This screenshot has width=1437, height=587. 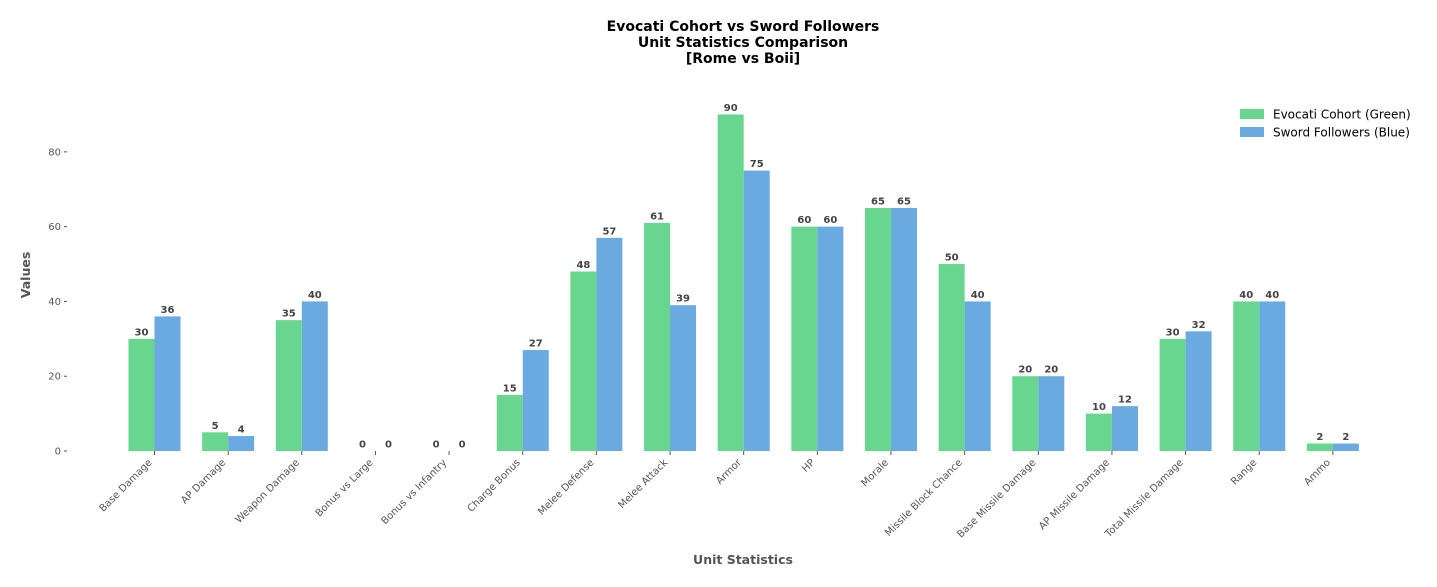 I want to click on x-tick-label: Base Missile Damage, so click(x=996, y=498).